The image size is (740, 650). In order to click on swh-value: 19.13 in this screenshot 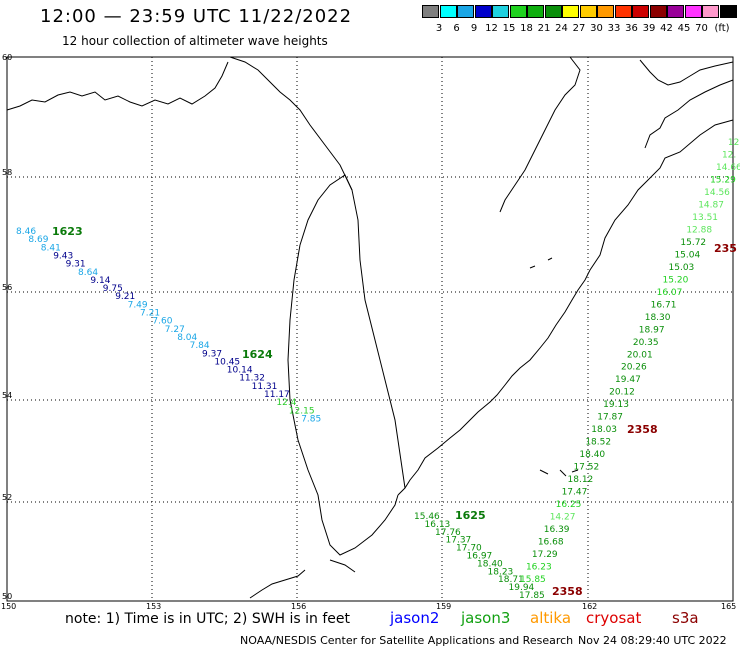, I will do `click(616, 405)`.